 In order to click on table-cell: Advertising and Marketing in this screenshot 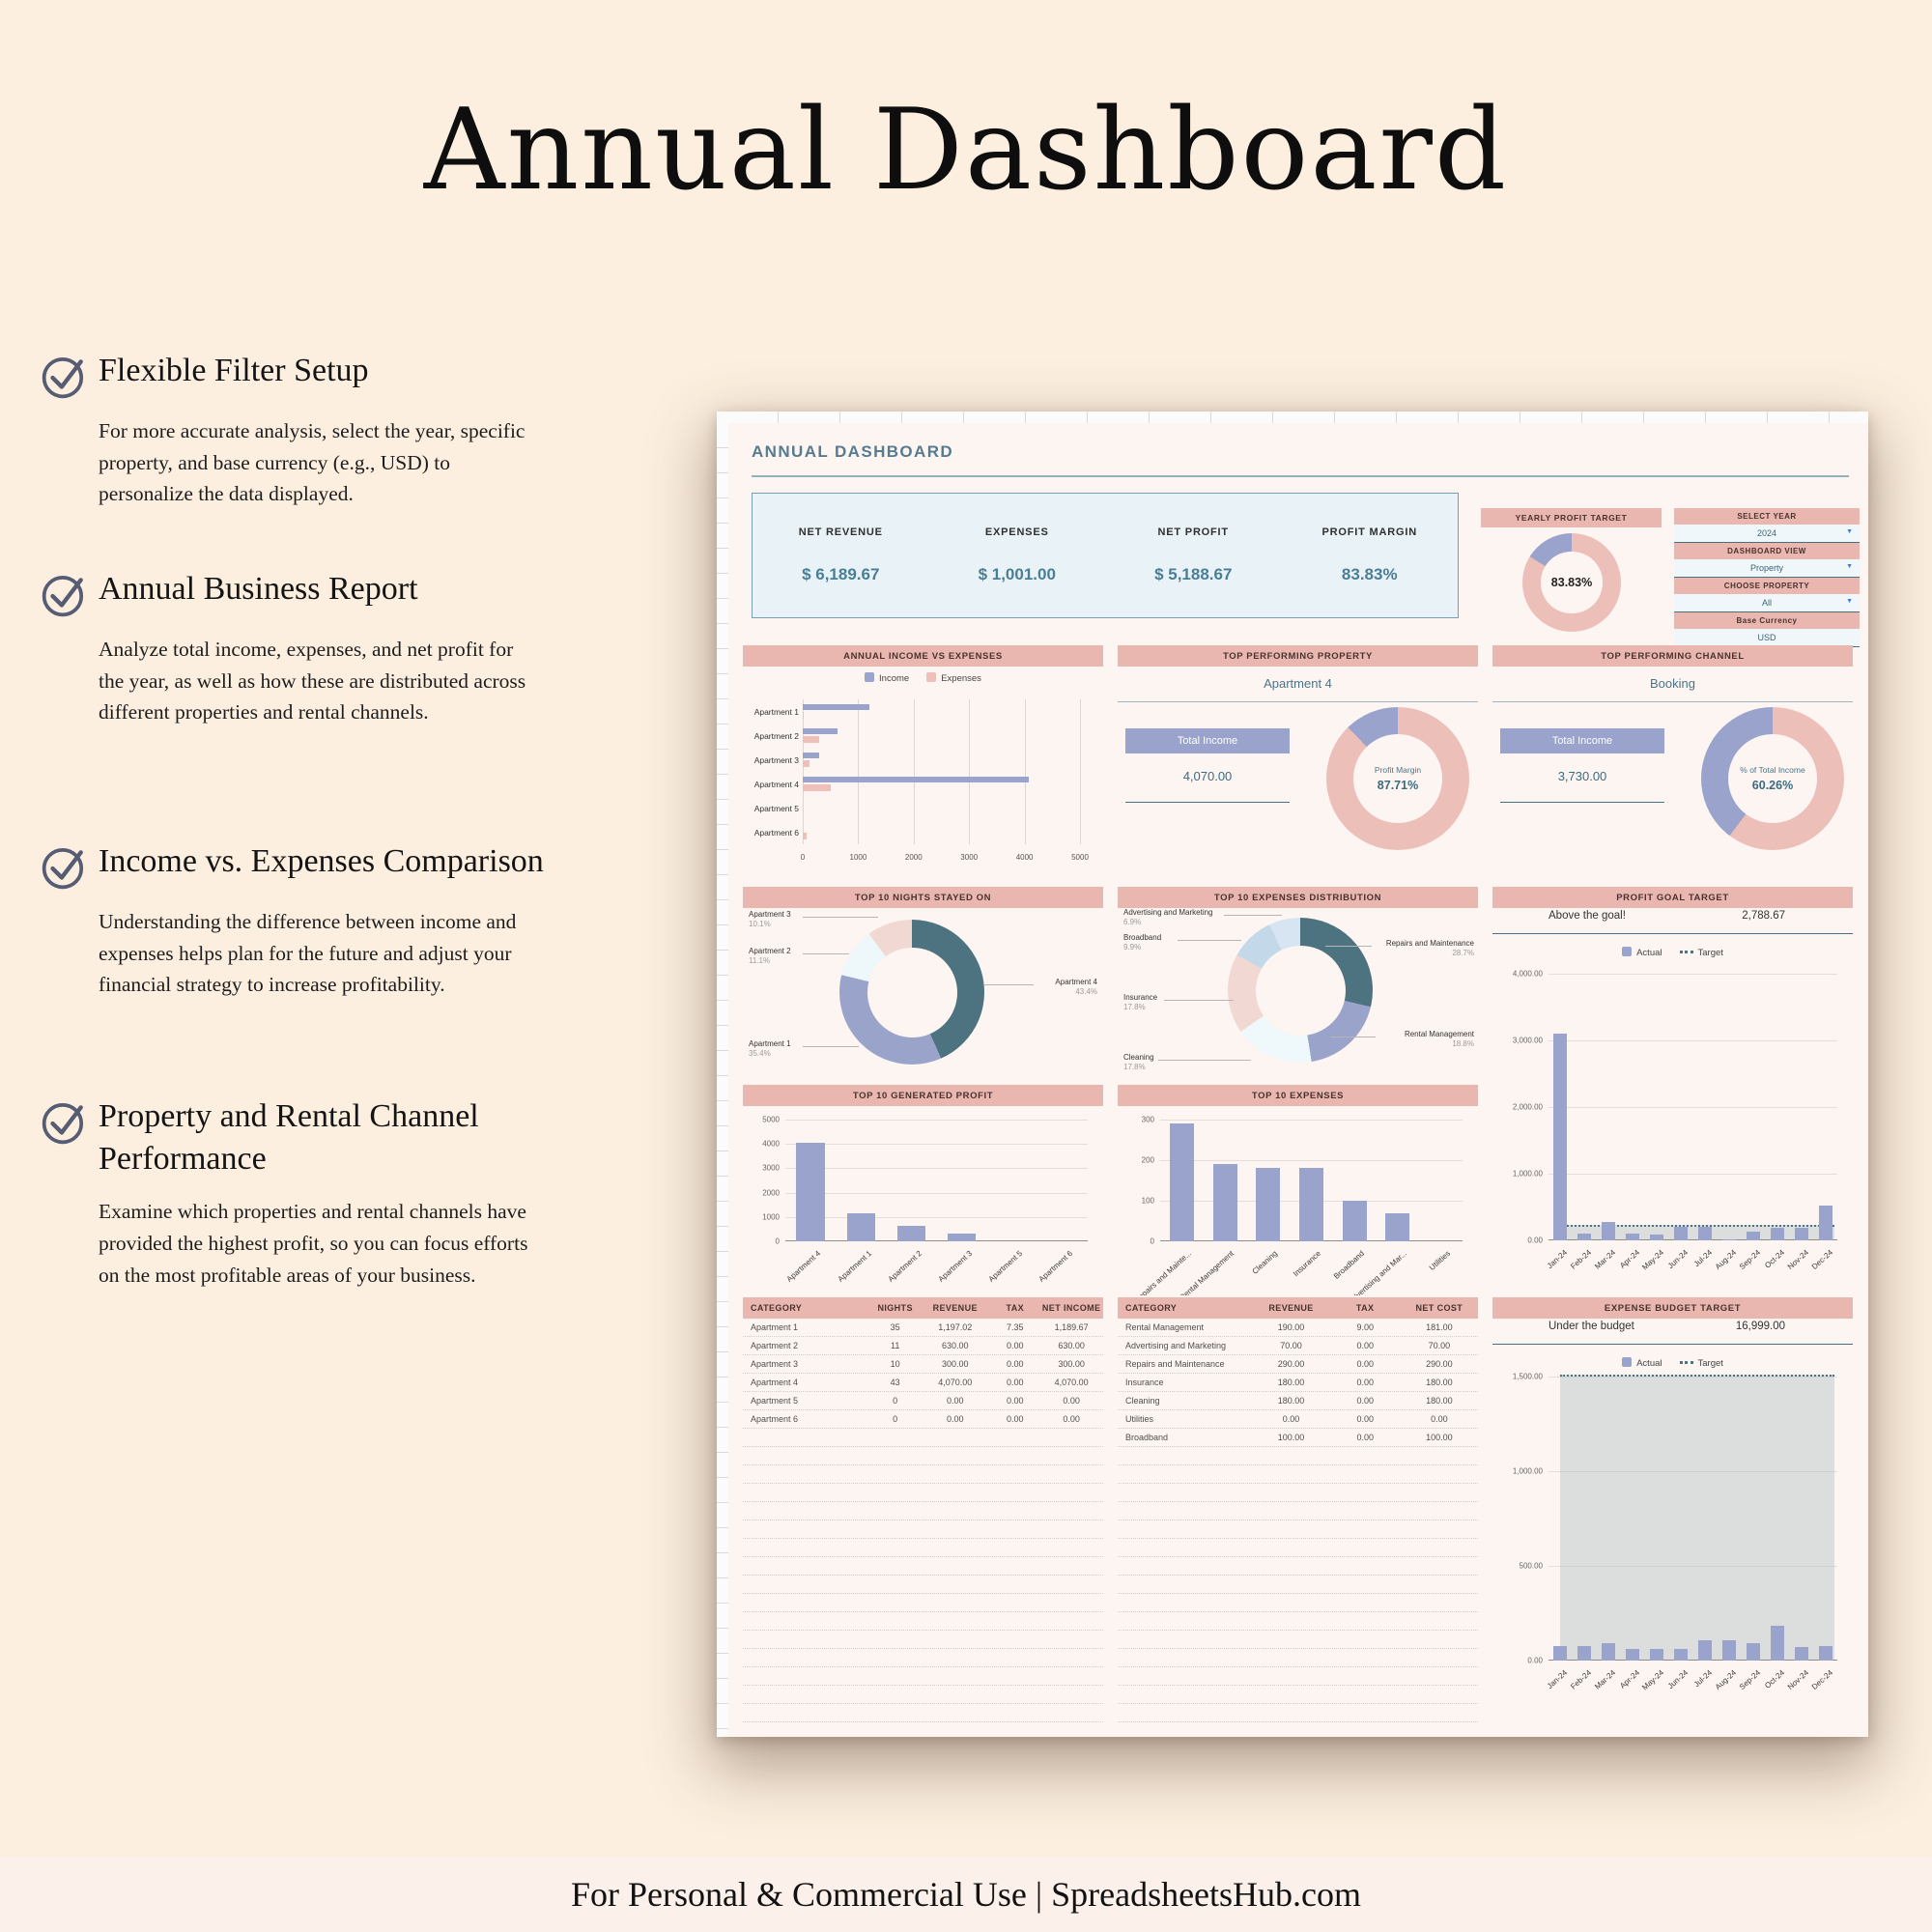, I will do `click(1176, 1345)`.